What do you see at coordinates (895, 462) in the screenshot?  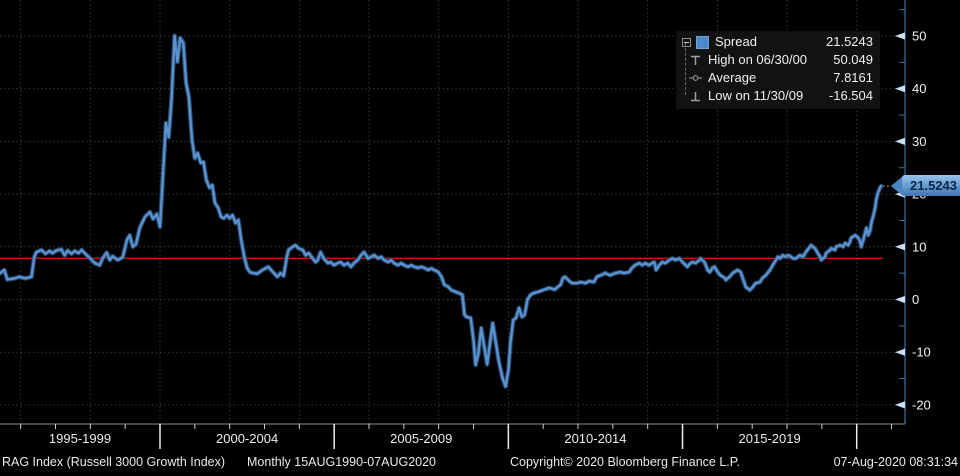 I see `datetime-label: 07-Aug-2020 08:31:34` at bounding box center [895, 462].